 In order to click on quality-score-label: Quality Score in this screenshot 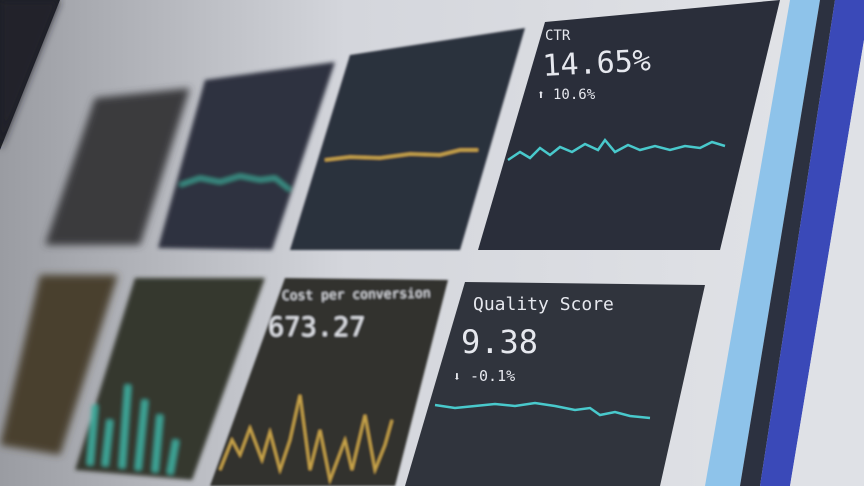, I will do `click(543, 304)`.